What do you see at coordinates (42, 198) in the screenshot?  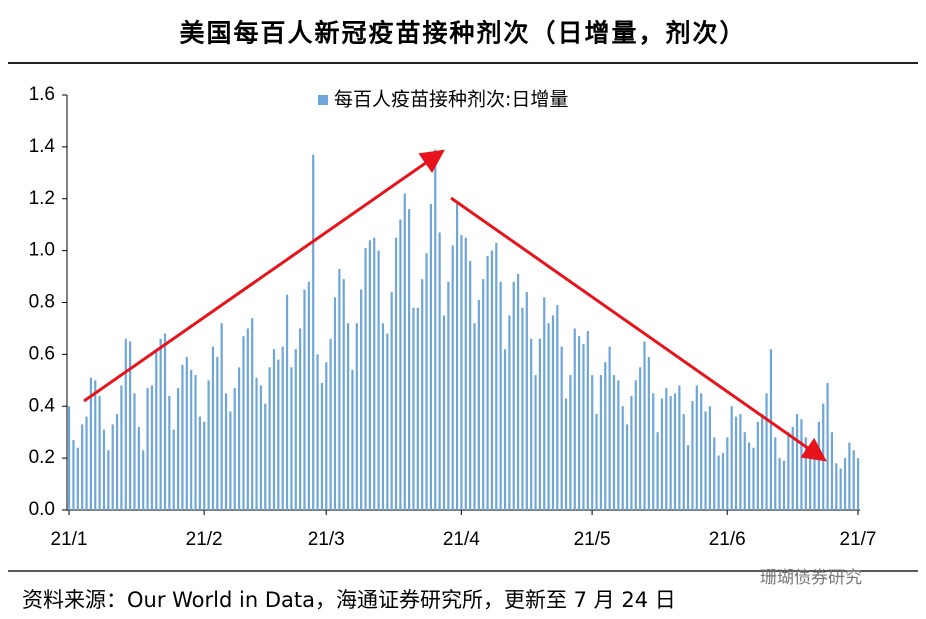 I see `y-tick-label: 1.2` at bounding box center [42, 198].